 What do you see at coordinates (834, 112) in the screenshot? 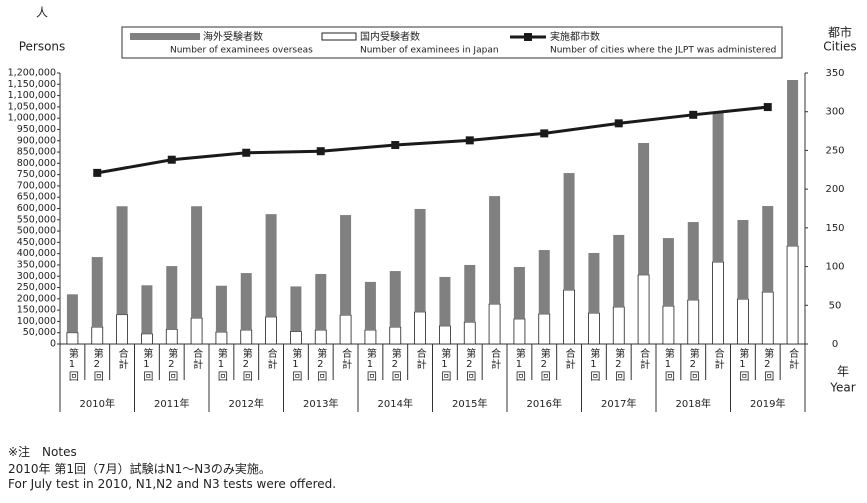
I see `y2-tick-label: 300` at bounding box center [834, 112].